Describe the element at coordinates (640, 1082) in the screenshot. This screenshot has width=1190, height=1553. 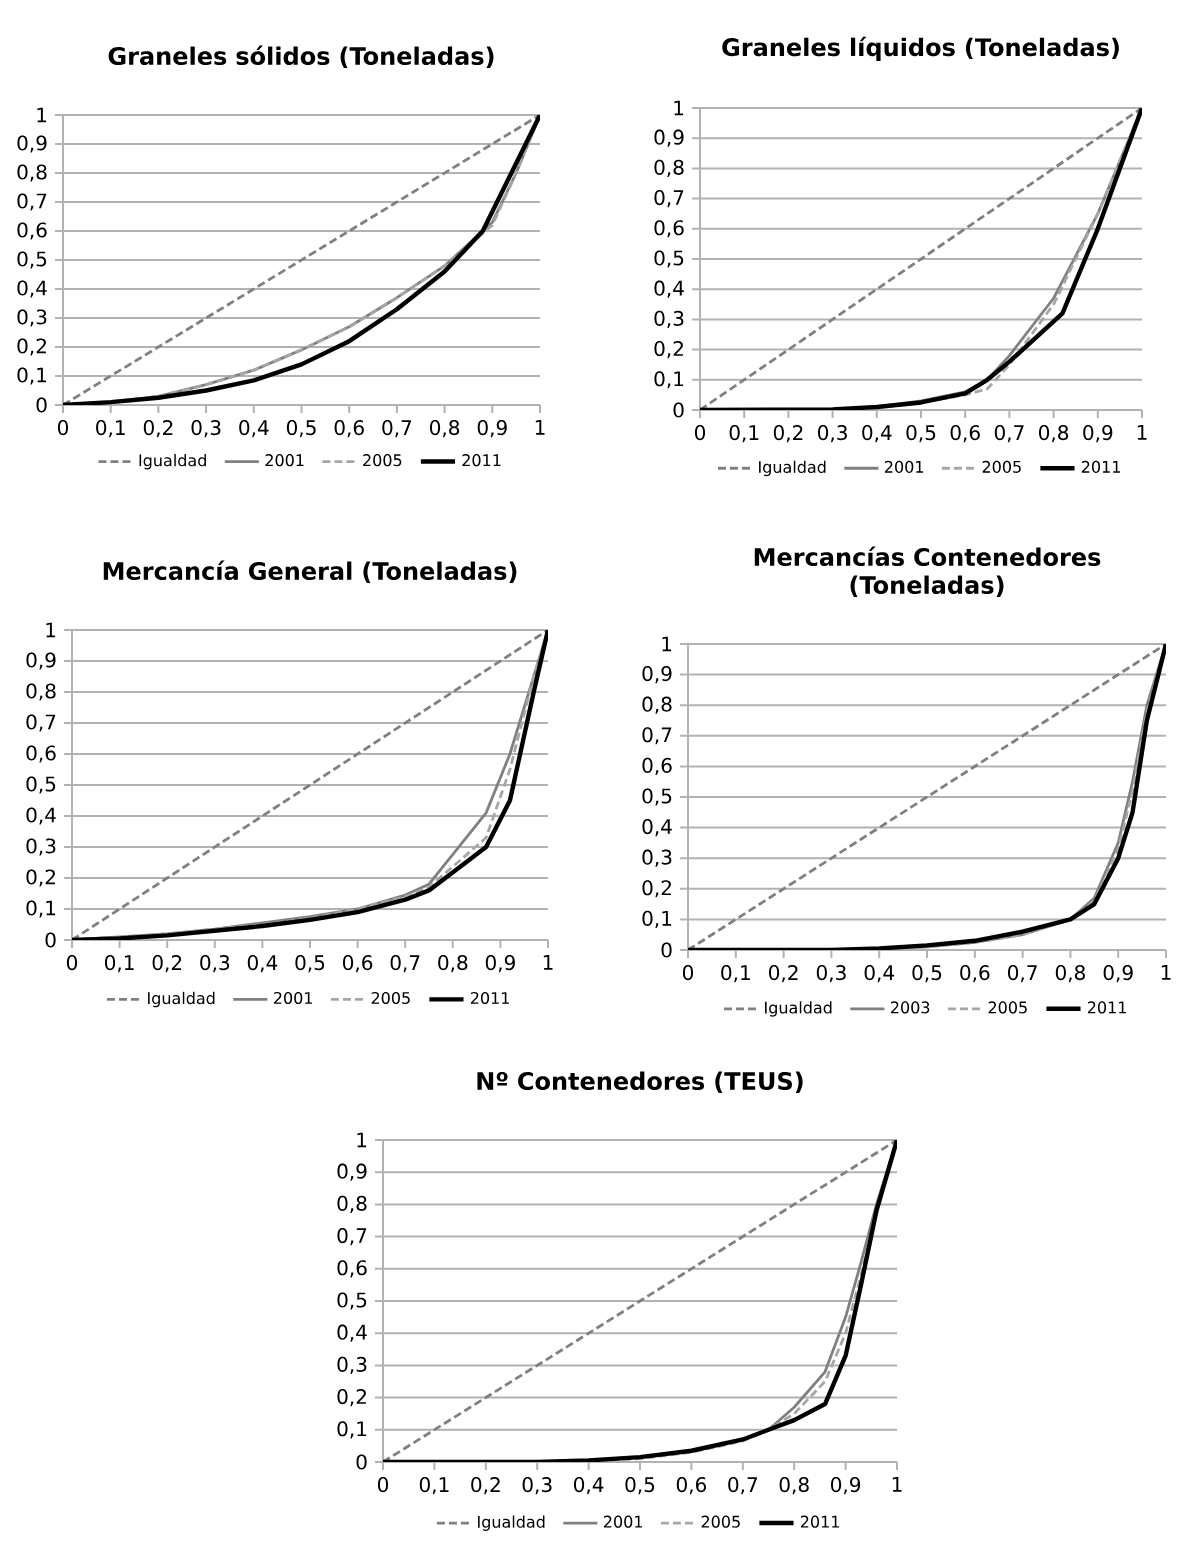
I see `chart-title: Nº Contenedores (TEUS)` at that location.